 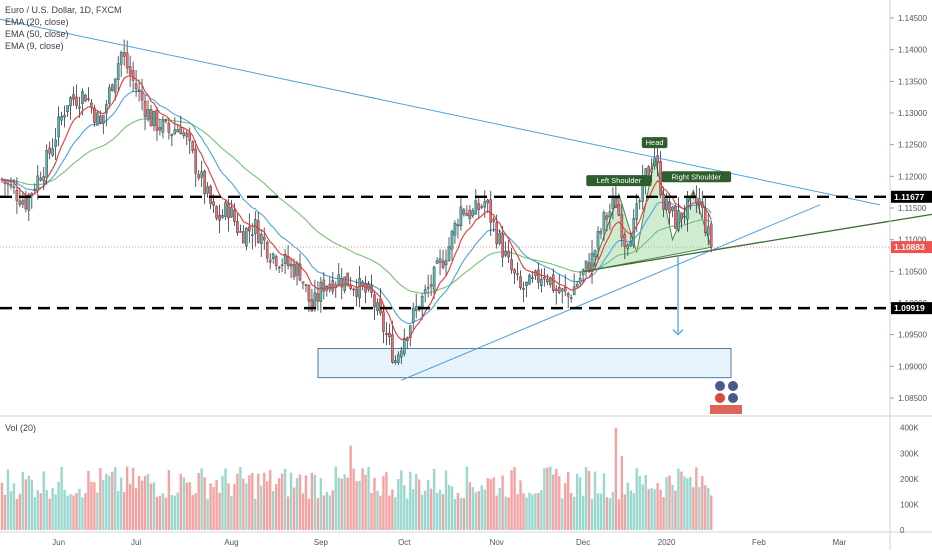 What do you see at coordinates (37, 22) in the screenshot?
I see `legend-ema20: EMA (20, close)` at bounding box center [37, 22].